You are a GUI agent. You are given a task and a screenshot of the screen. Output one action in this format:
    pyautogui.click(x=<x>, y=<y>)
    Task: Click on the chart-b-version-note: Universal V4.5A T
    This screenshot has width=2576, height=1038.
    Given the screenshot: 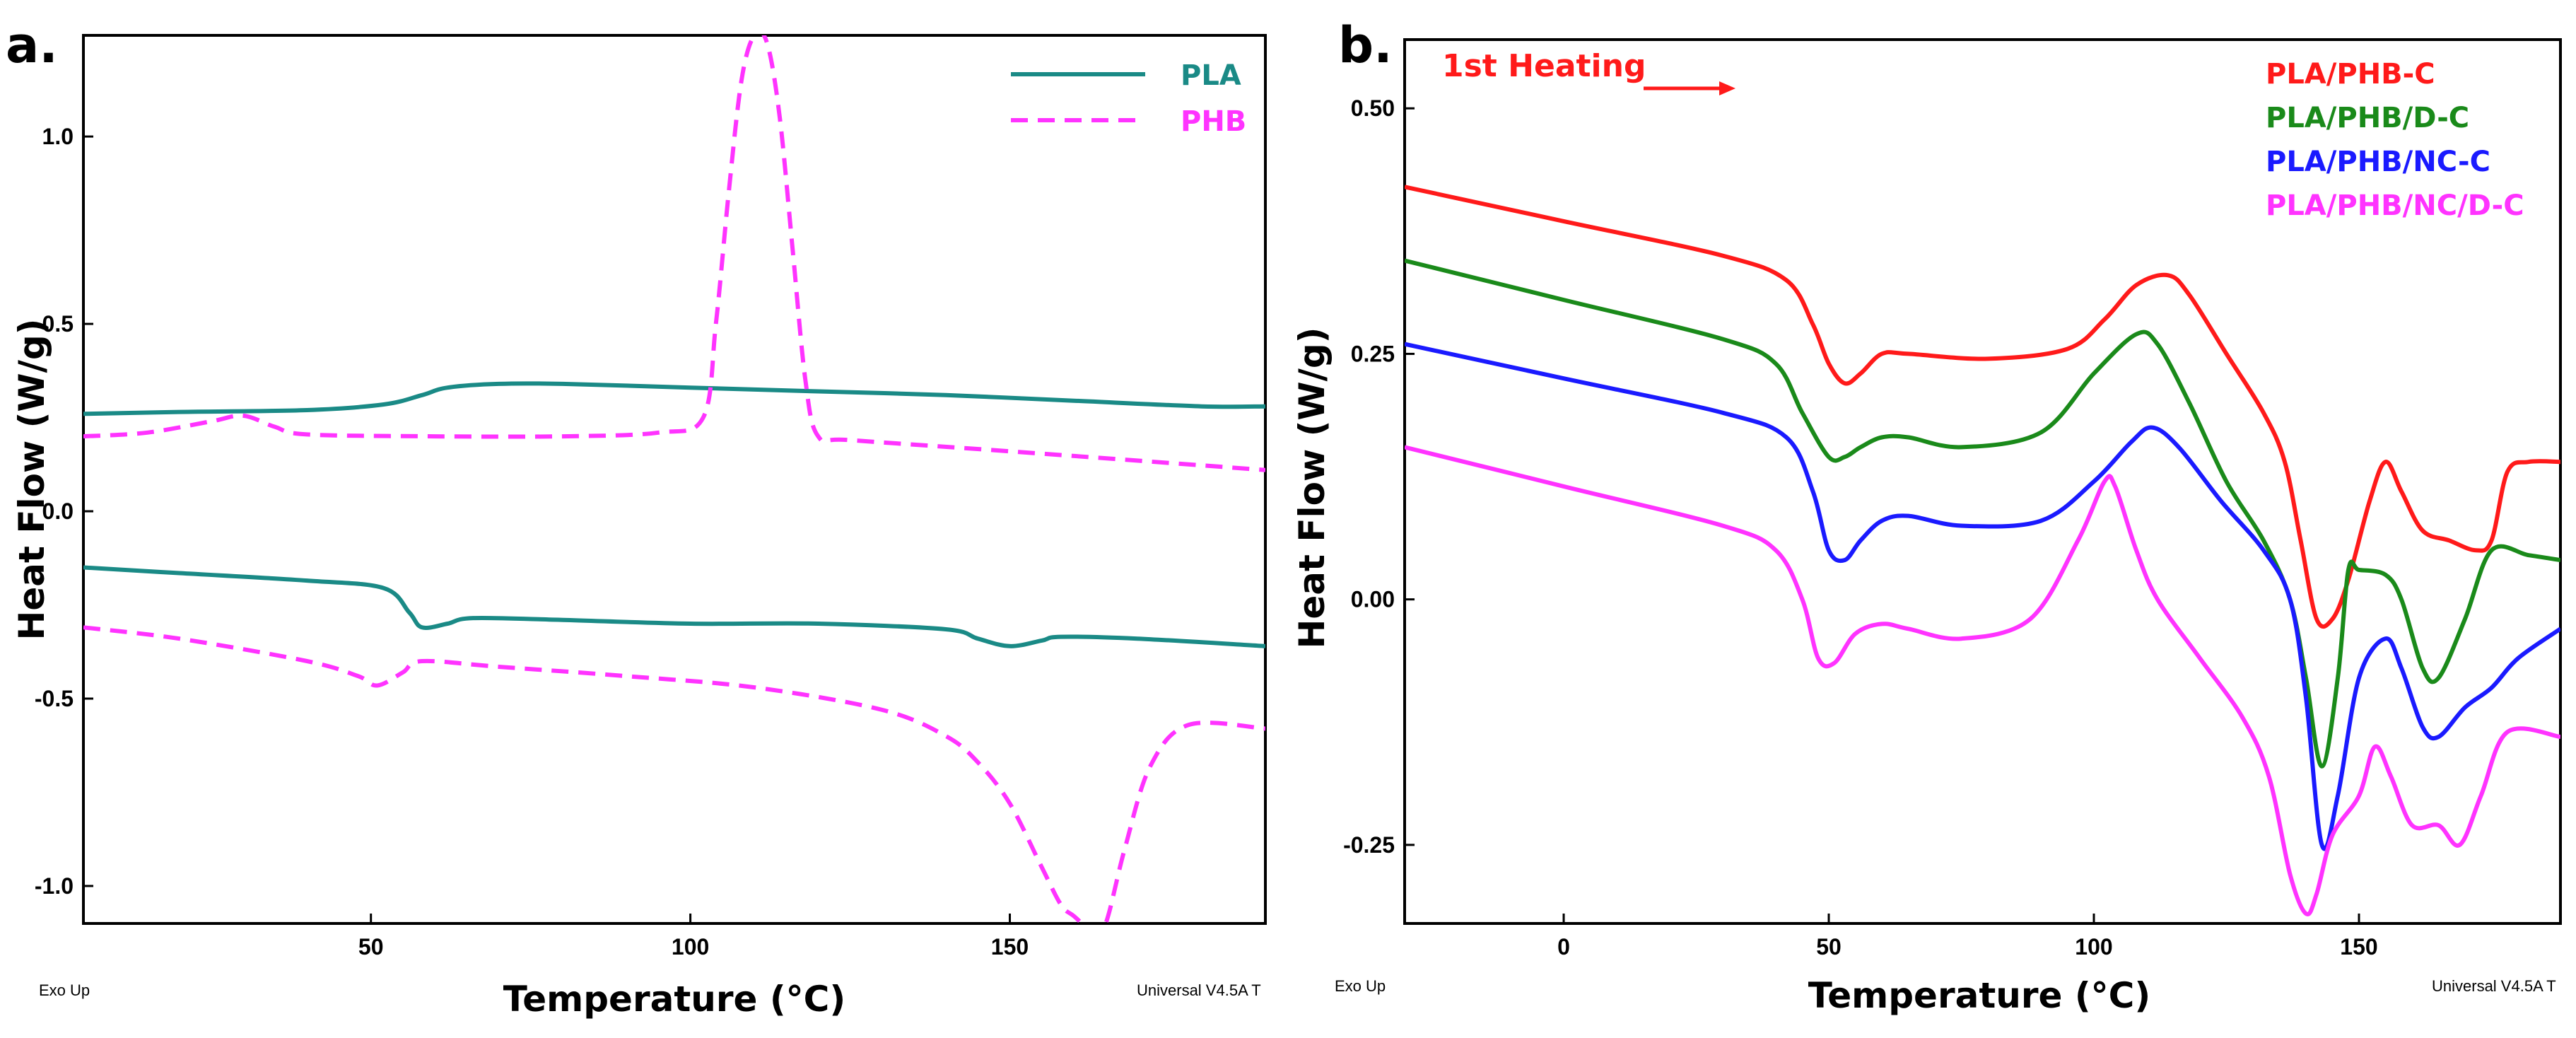 What is the action you would take?
    pyautogui.click(x=2494, y=986)
    